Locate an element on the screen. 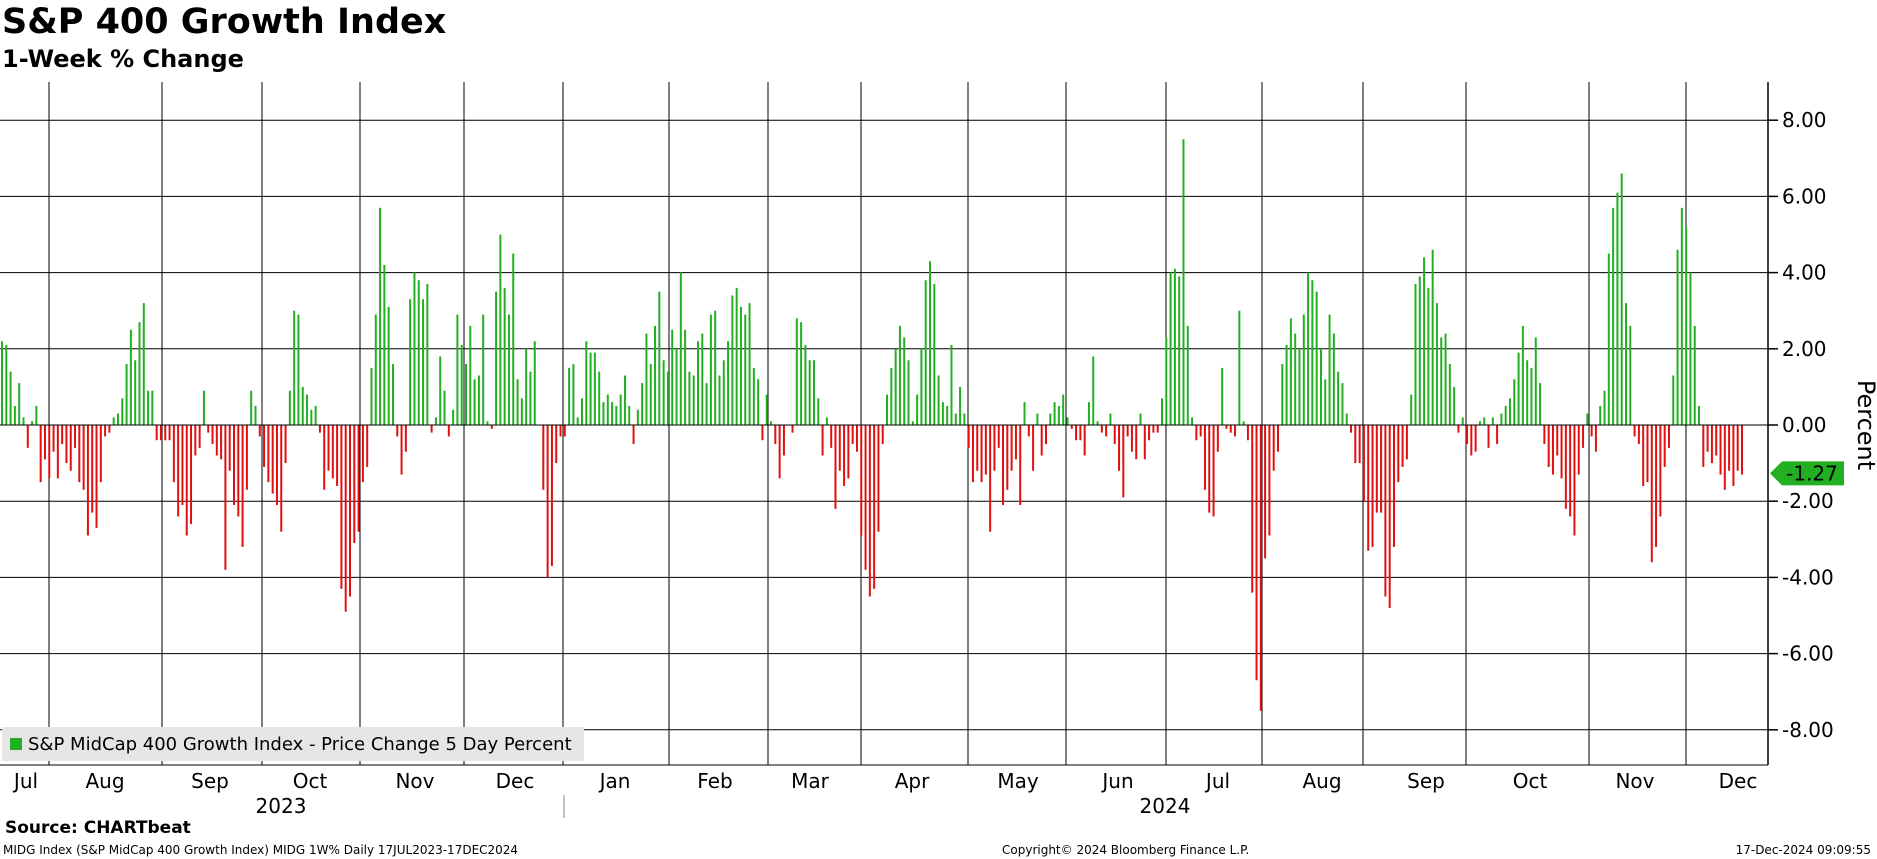 The image size is (1877, 859). x-month-label: Jun is located at coordinates (1116, 781).